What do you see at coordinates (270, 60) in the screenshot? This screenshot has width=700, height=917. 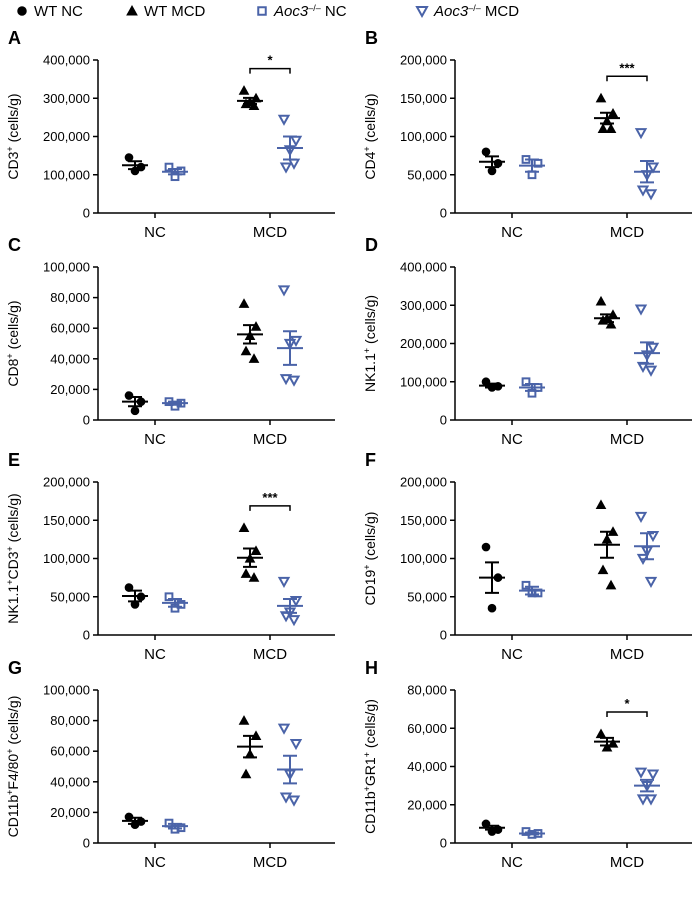 I see `significance-label: *` at bounding box center [270, 60].